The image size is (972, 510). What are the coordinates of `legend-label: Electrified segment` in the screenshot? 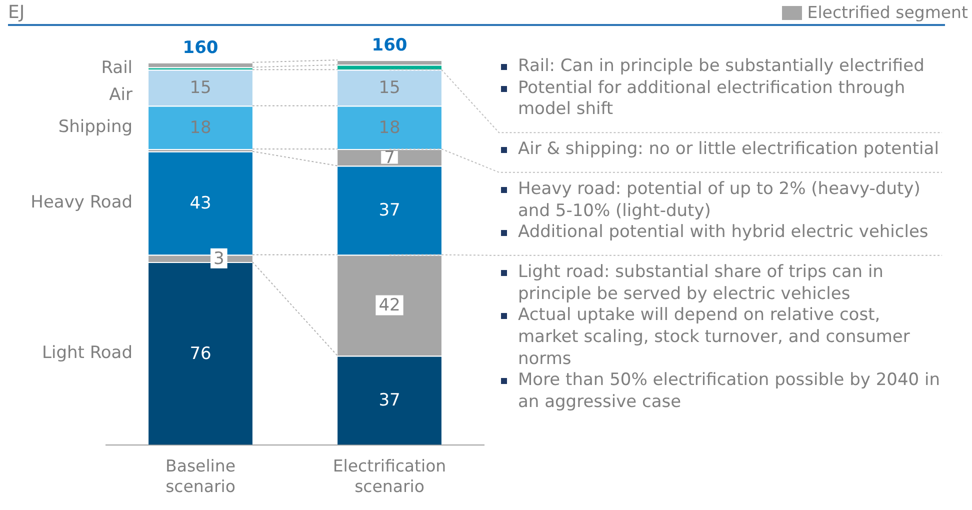 It's located at (887, 13).